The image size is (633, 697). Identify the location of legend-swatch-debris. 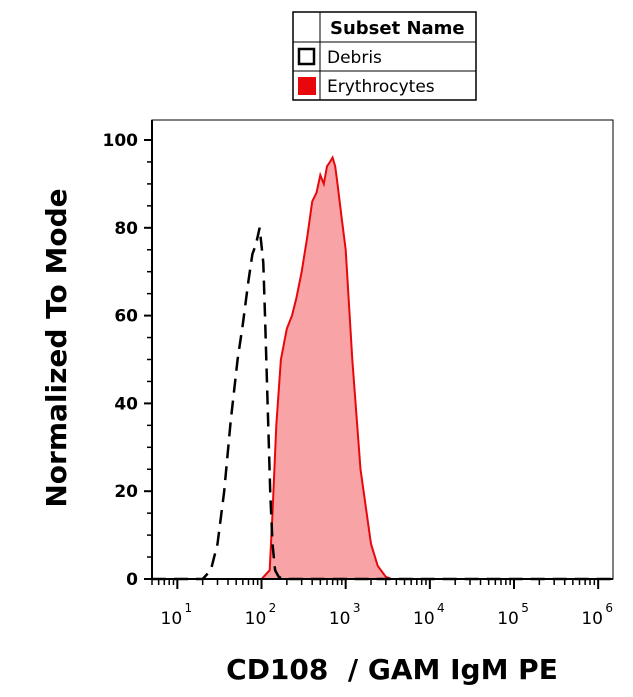
(306, 56).